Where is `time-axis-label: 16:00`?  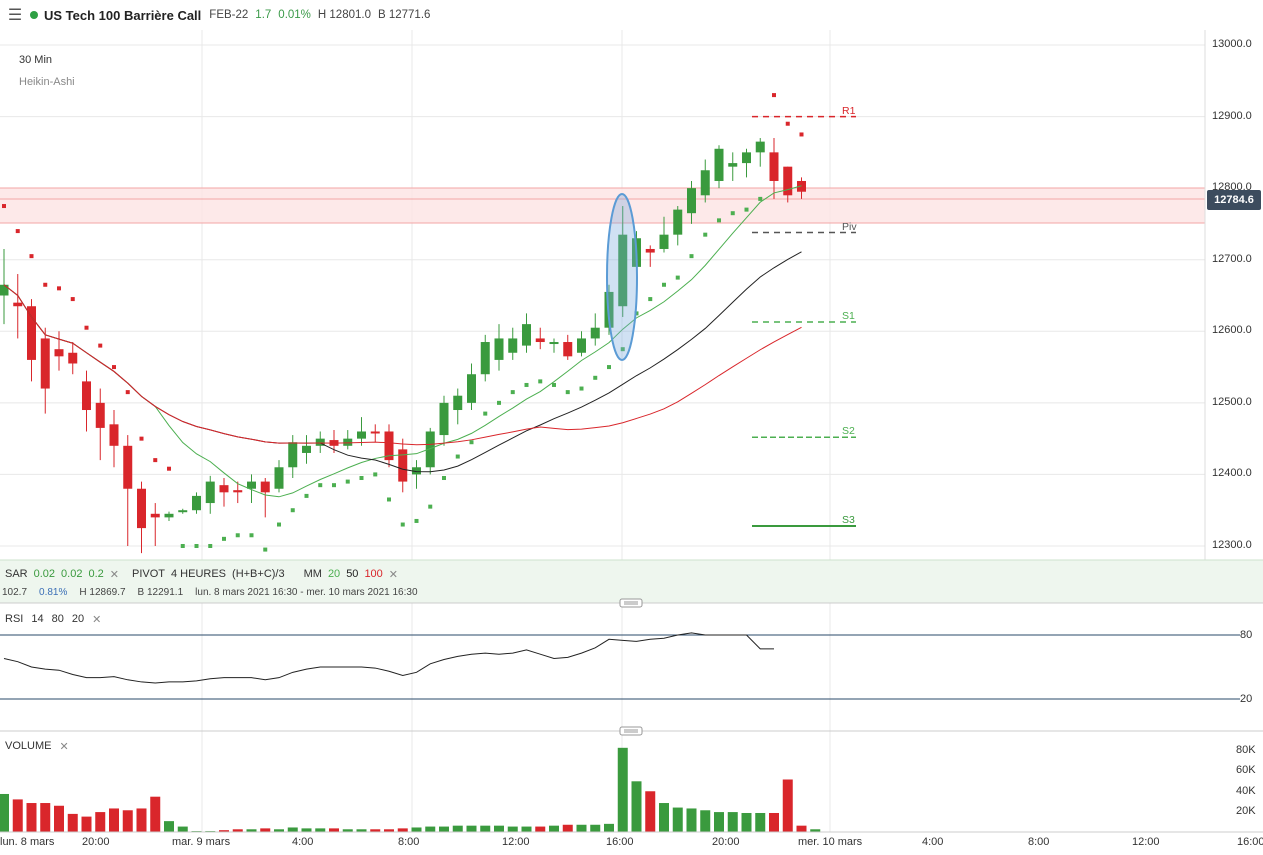 time-axis-label: 16:00 is located at coordinates (1250, 842).